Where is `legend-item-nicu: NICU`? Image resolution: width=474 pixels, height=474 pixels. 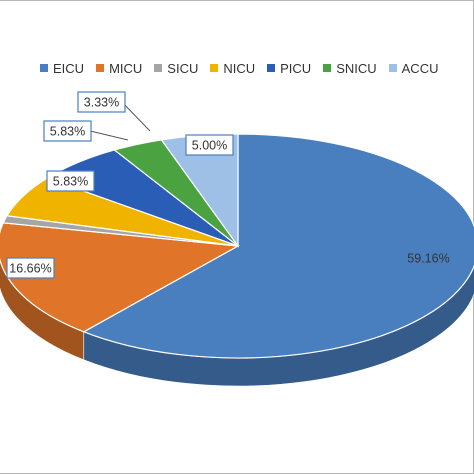 legend-item-nicu: NICU is located at coordinates (232, 68).